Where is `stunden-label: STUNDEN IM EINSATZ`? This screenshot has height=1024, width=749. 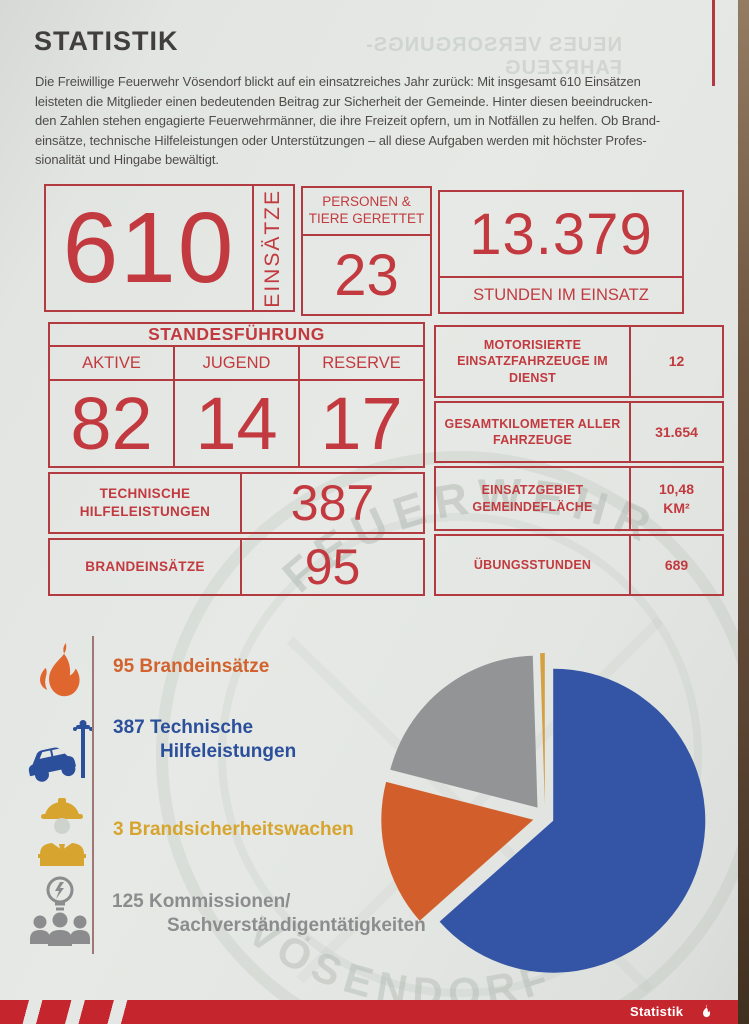 stunden-label: STUNDEN IM EINSATZ is located at coordinates (561, 294).